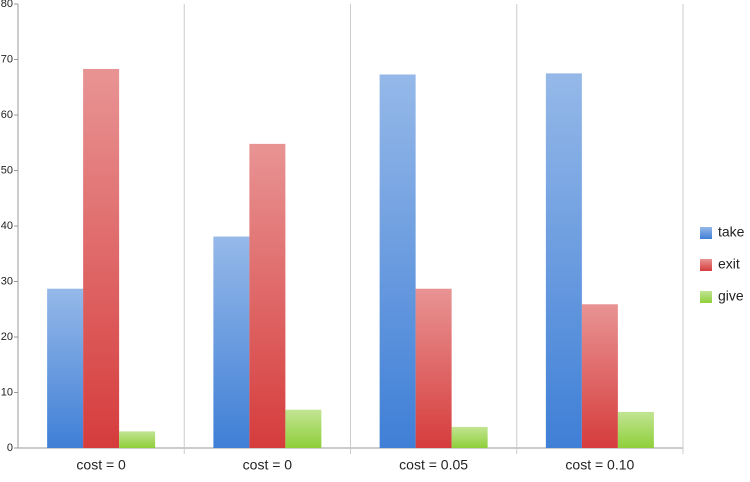  What do you see at coordinates (7, 115) in the screenshot?
I see `y-tick-label: 60` at bounding box center [7, 115].